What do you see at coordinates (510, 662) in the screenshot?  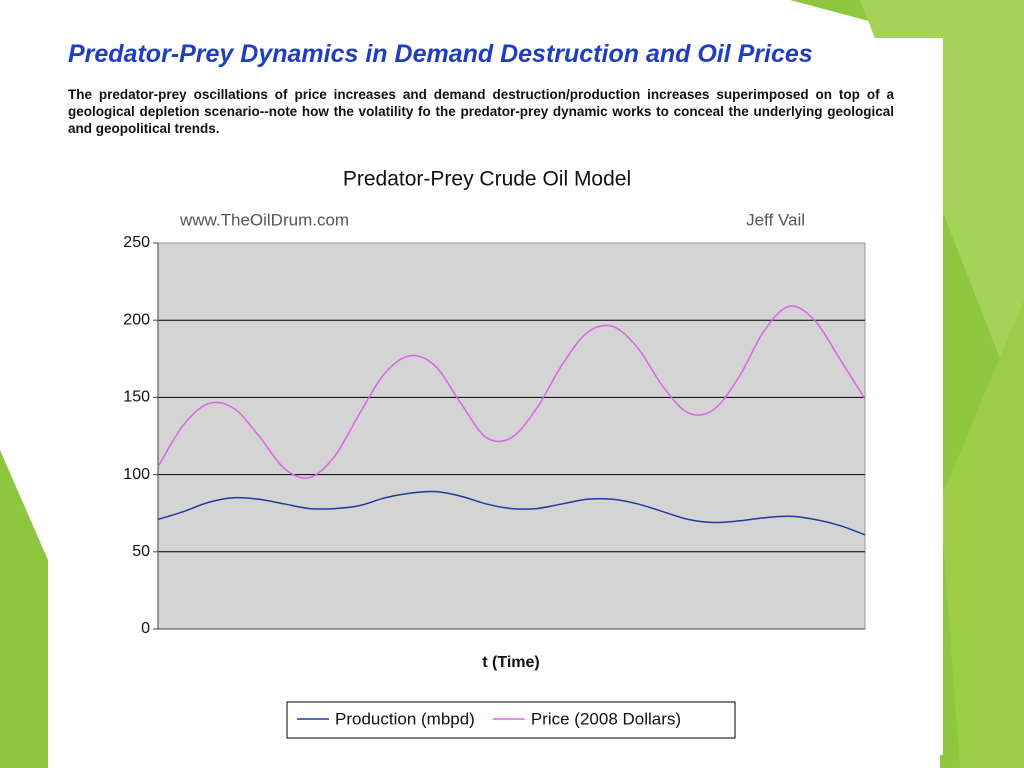 I see `x-axis-label: t (Time)` at bounding box center [510, 662].